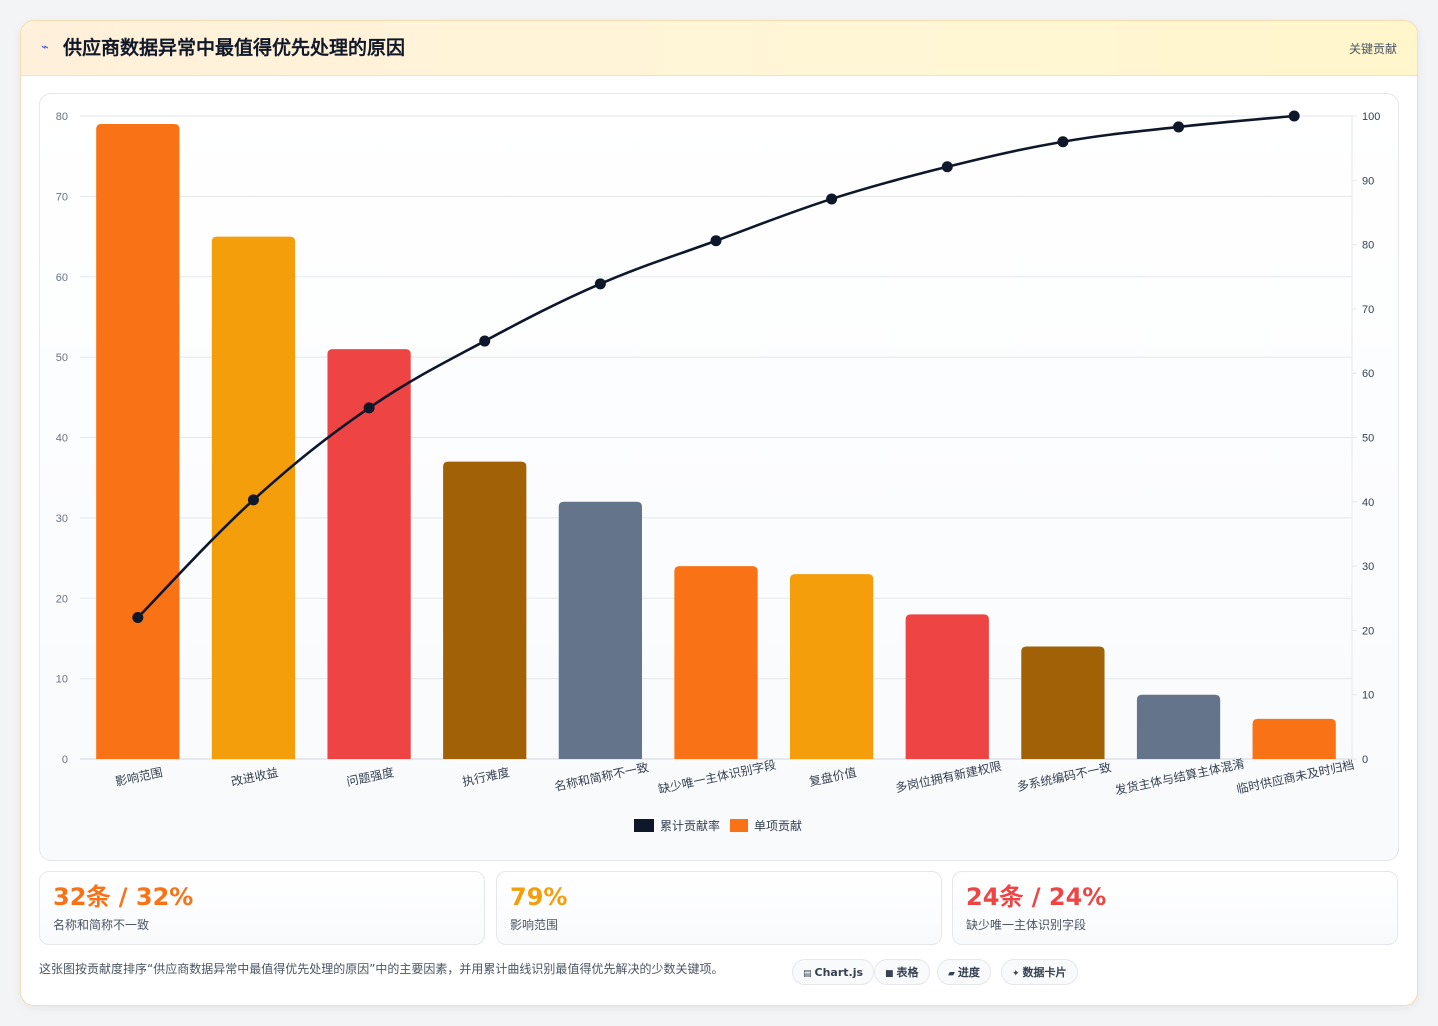 The width and height of the screenshot is (1438, 1026). I want to click on y-right-tick-label: 20, so click(1368, 631).